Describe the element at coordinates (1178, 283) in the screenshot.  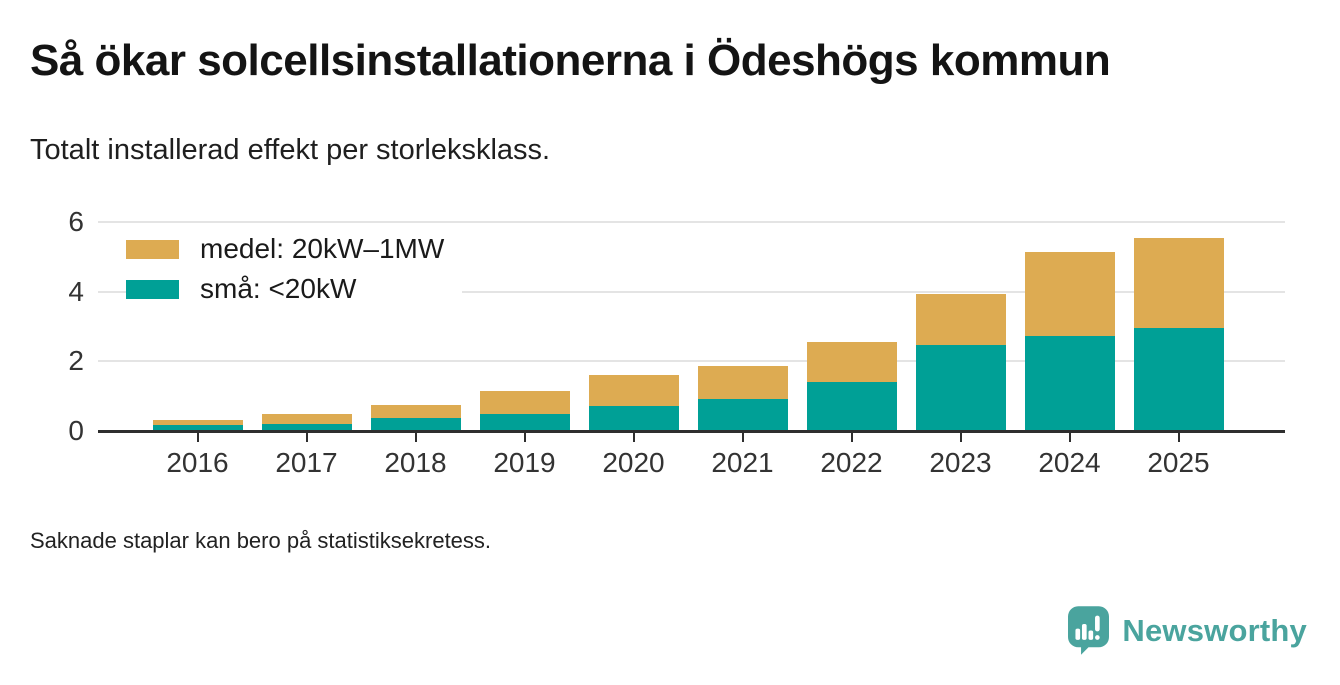
I see `bar-2025-medel` at that location.